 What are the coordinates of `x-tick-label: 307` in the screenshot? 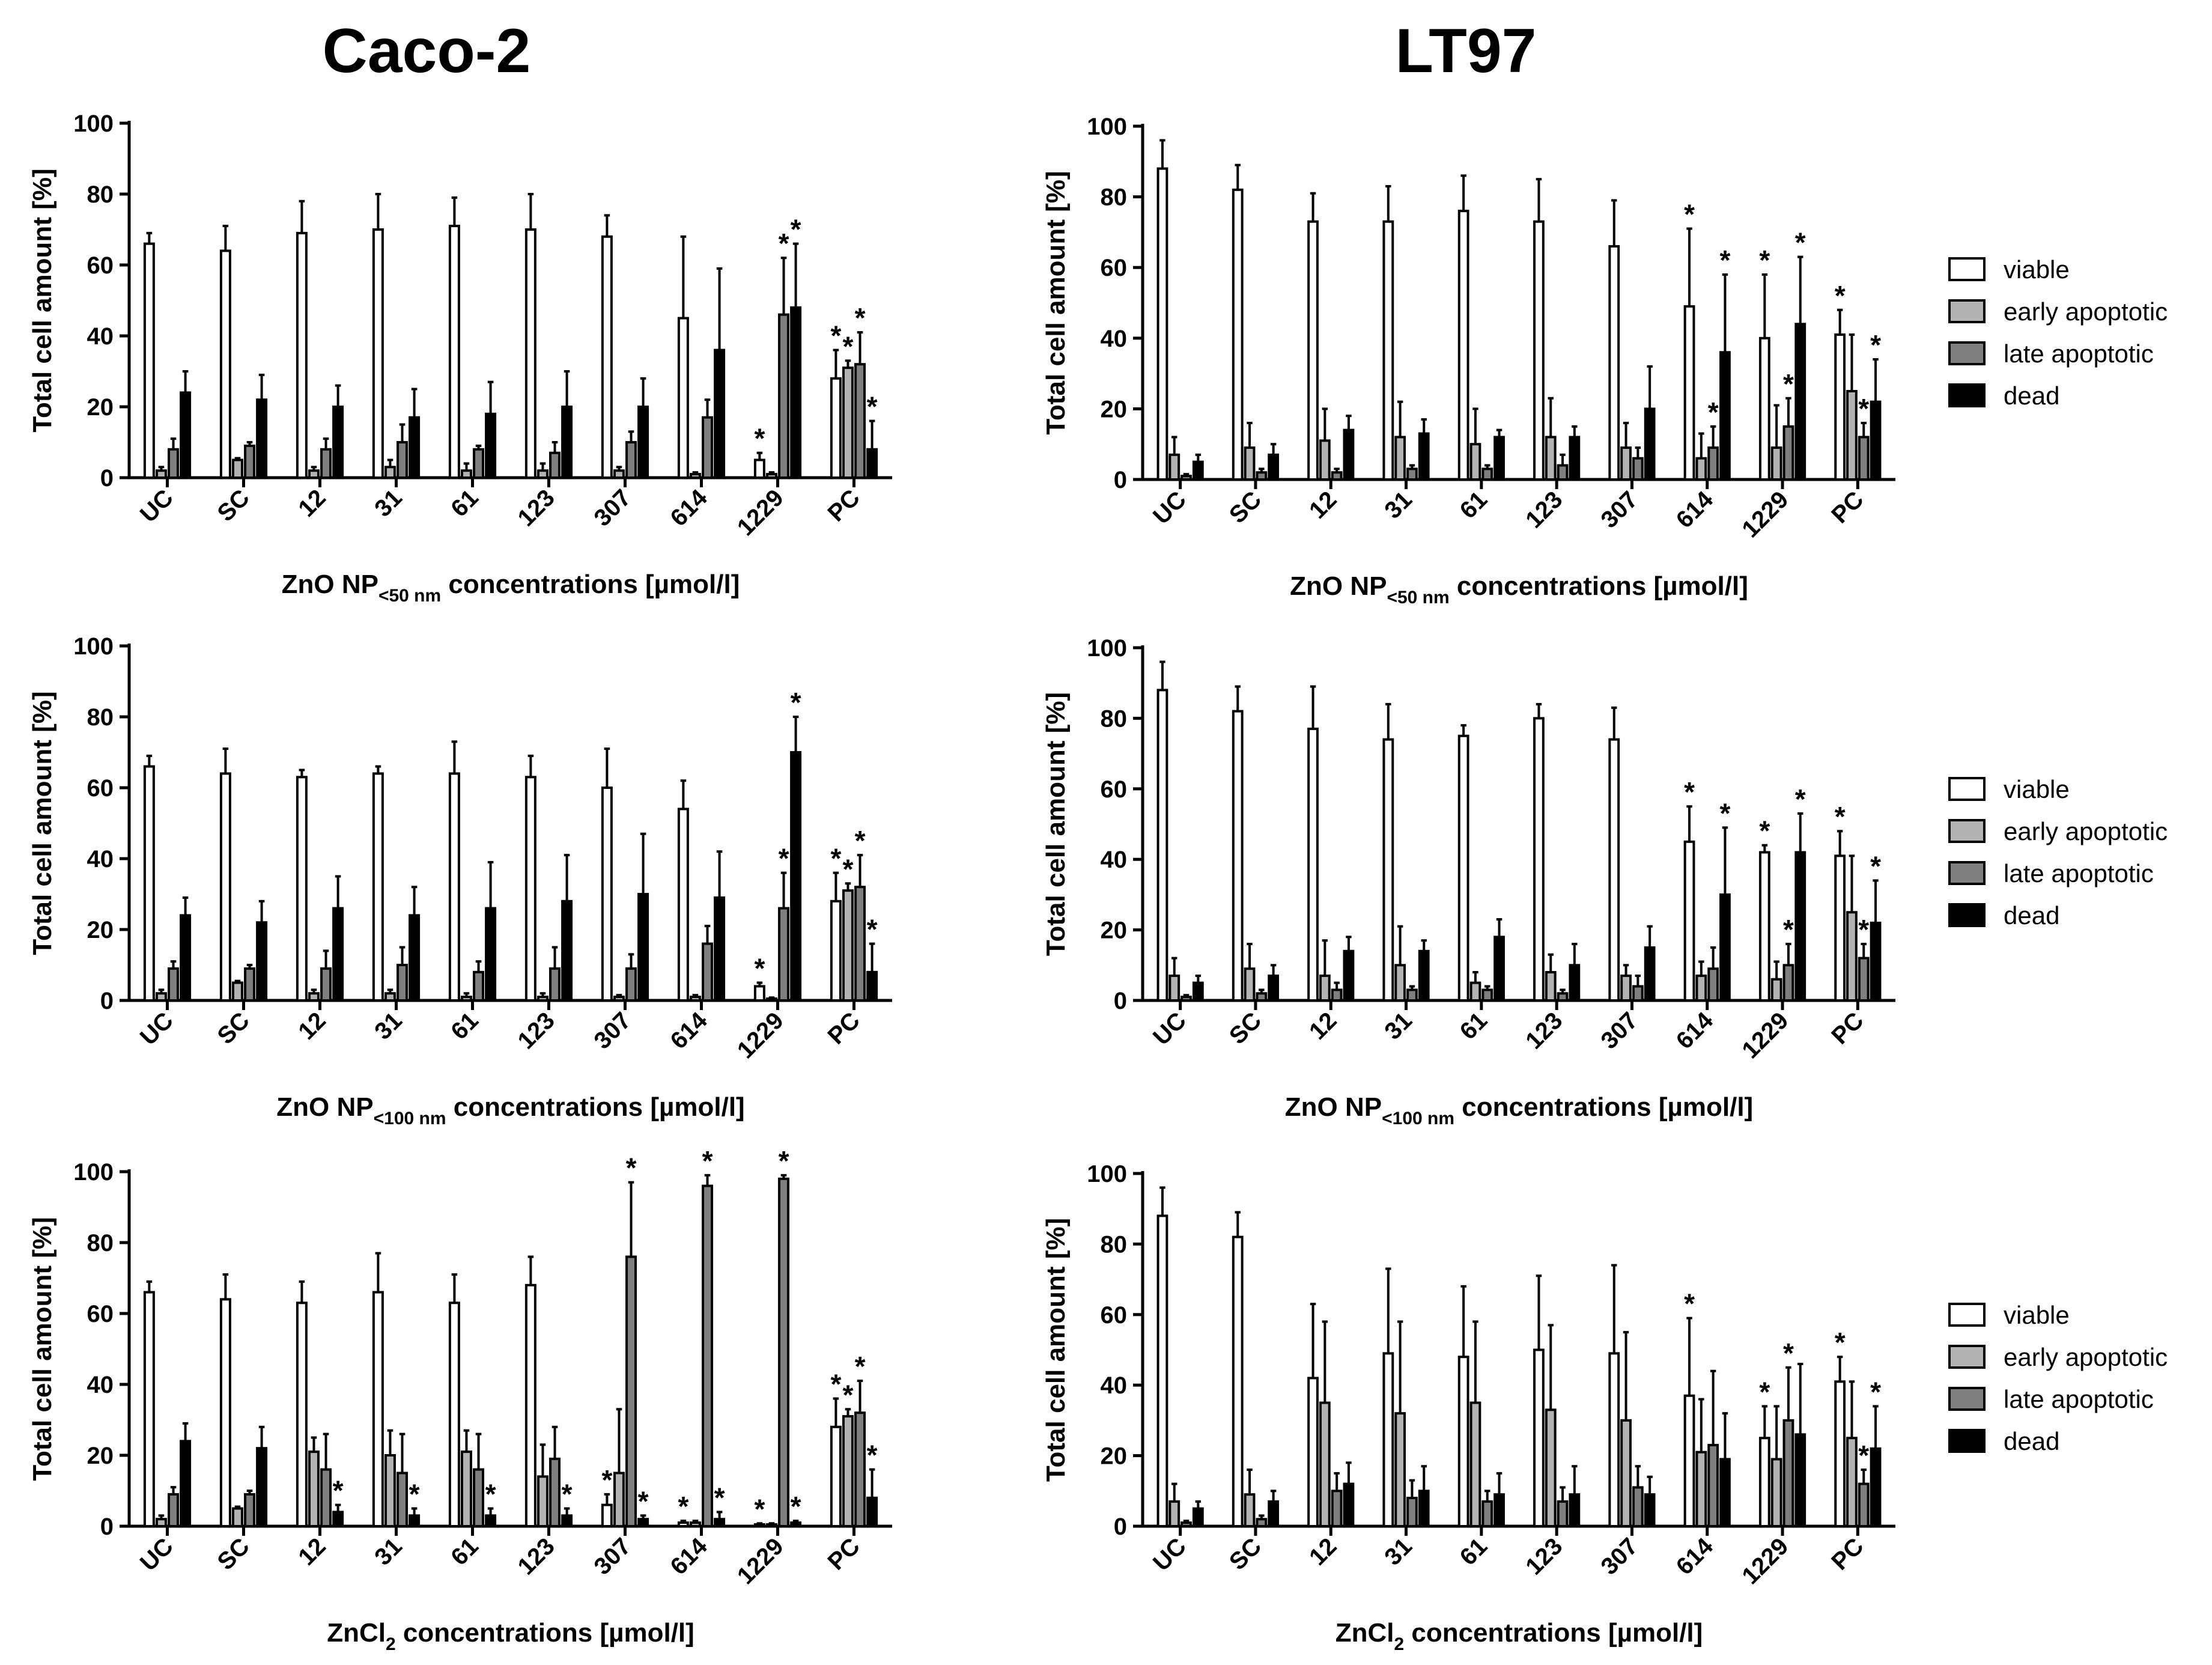 It's located at (612, 1030).